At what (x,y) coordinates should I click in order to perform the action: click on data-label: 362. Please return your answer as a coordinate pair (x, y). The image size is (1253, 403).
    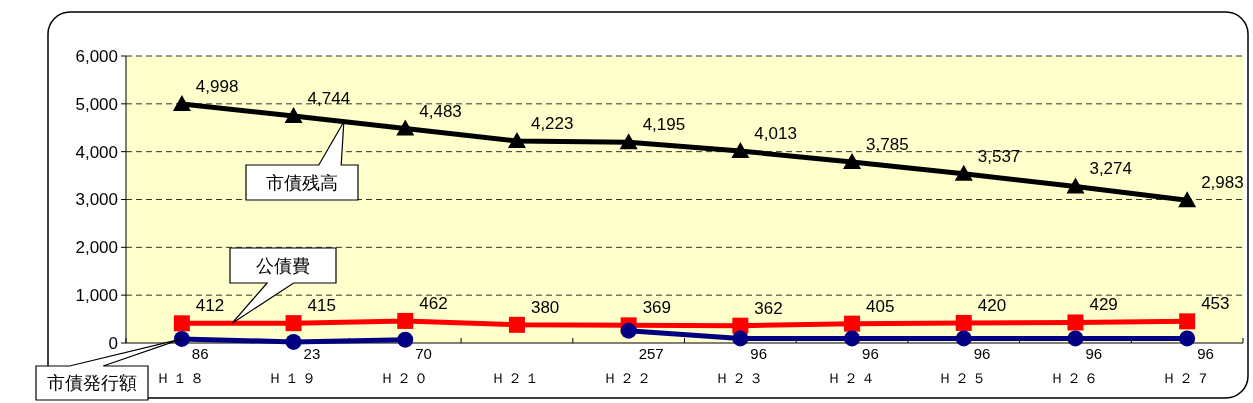
    Looking at the image, I should click on (768, 308).